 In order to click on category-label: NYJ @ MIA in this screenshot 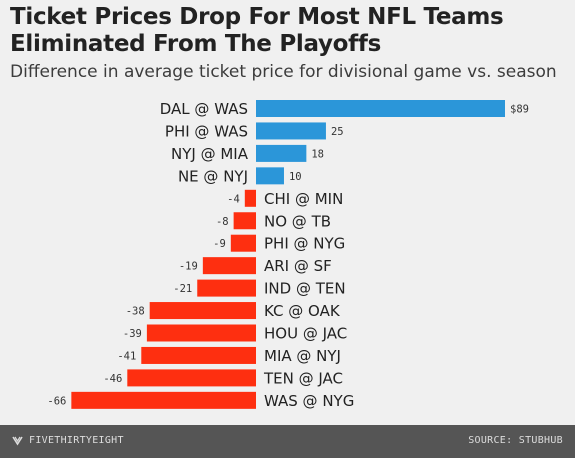, I will do `click(210, 154)`.